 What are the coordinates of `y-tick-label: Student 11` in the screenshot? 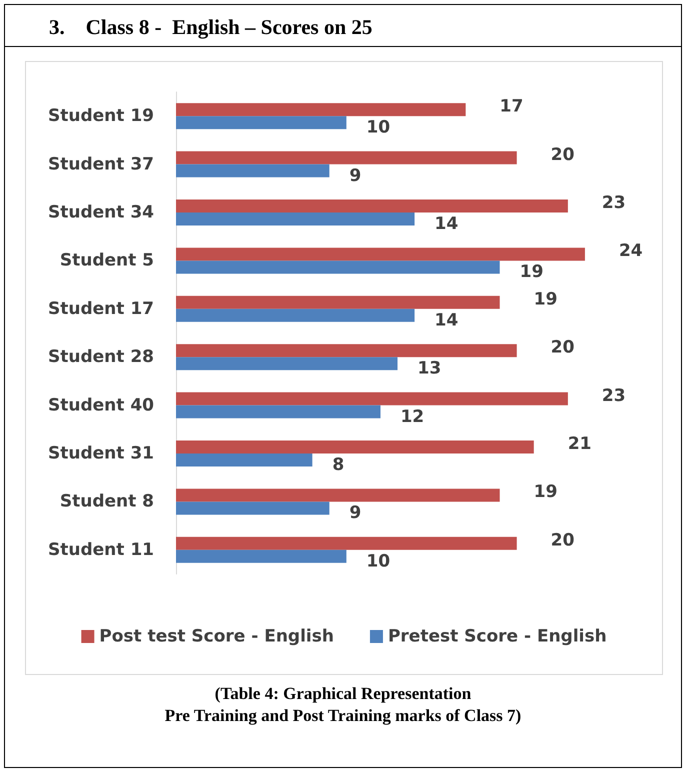 It's located at (101, 550).